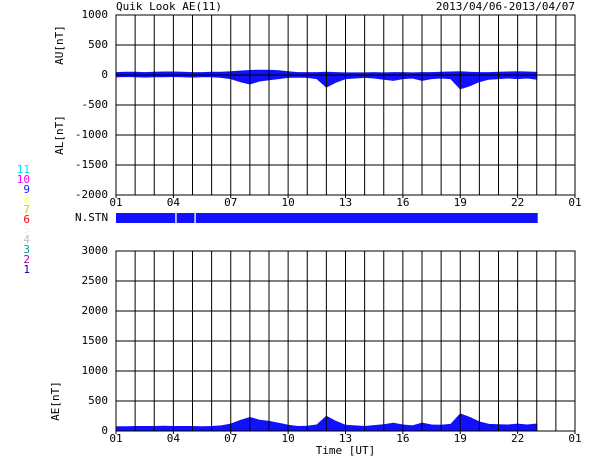 The image size is (590, 460). Describe the element at coordinates (91, 194) in the screenshot. I see `y-tick-label: -2000` at that location.